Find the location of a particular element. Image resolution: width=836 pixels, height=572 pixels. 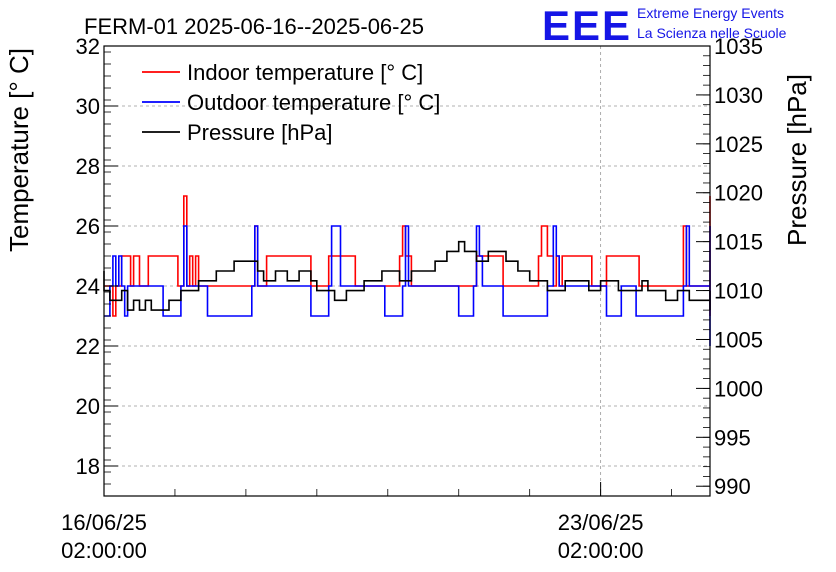

y-tick-label-left: 30 is located at coordinates (88, 106).